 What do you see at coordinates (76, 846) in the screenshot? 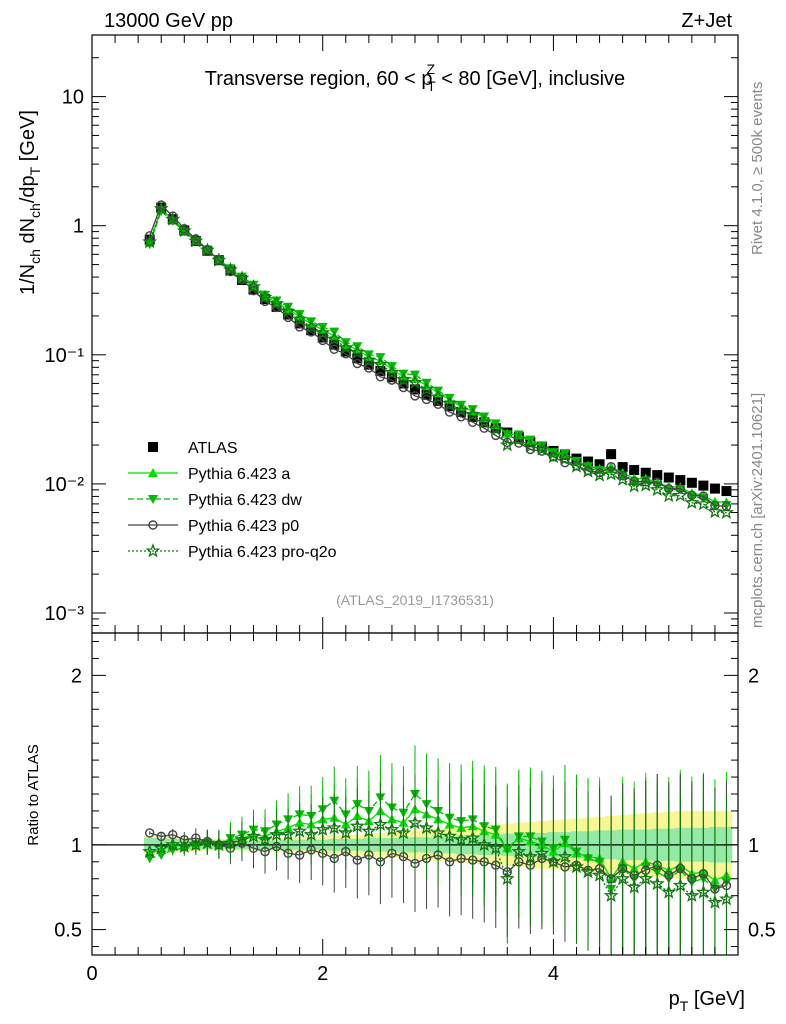
I see `ratio-tick-label: 1` at bounding box center [76, 846].